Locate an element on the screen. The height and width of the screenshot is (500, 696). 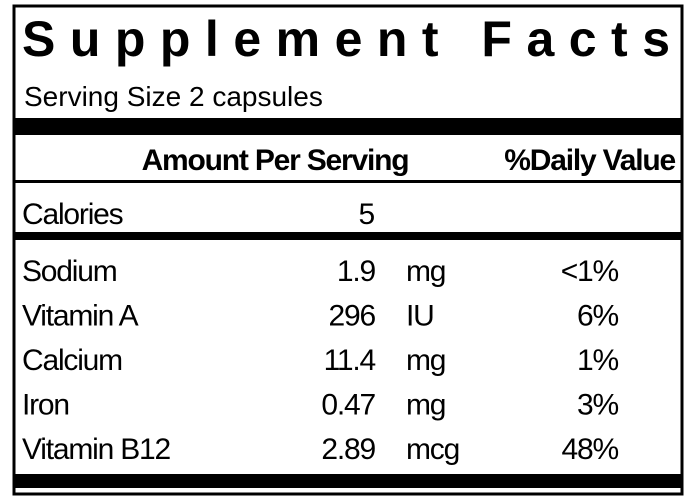
nutrient-name: Vitamin A is located at coordinates (80, 316).